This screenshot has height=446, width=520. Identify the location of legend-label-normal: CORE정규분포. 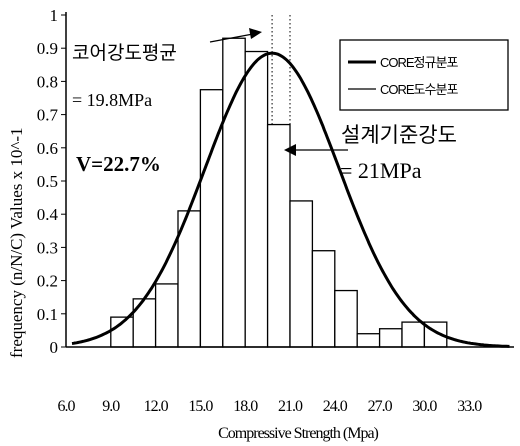
(419, 62).